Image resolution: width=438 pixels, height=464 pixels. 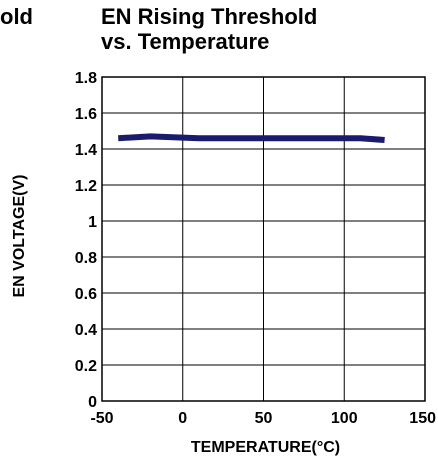 I want to click on y-tick-label-6: 1.2, so click(x=86, y=186).